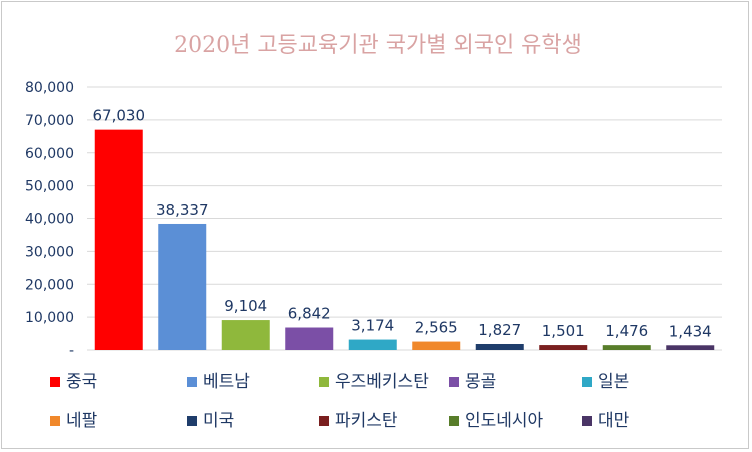 The width and height of the screenshot is (752, 452). Describe the element at coordinates (499, 330) in the screenshot. I see `data-label: 1,827` at that location.